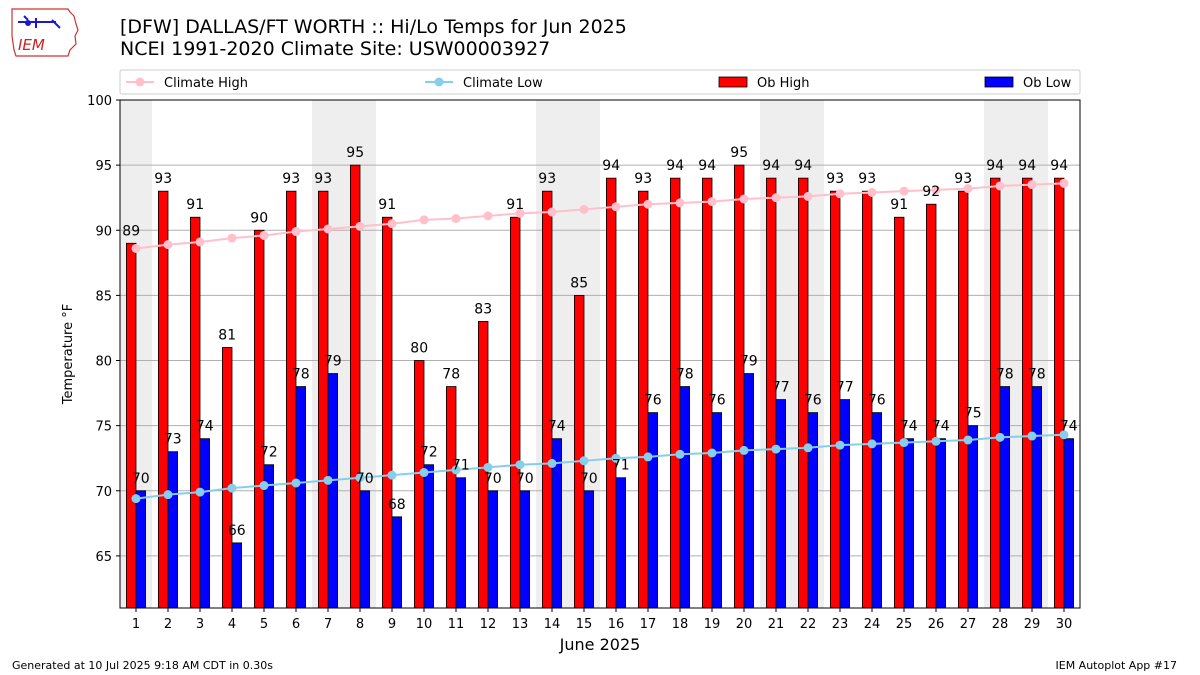  I want to click on legend-ob-high-swatch, so click(733, 82).